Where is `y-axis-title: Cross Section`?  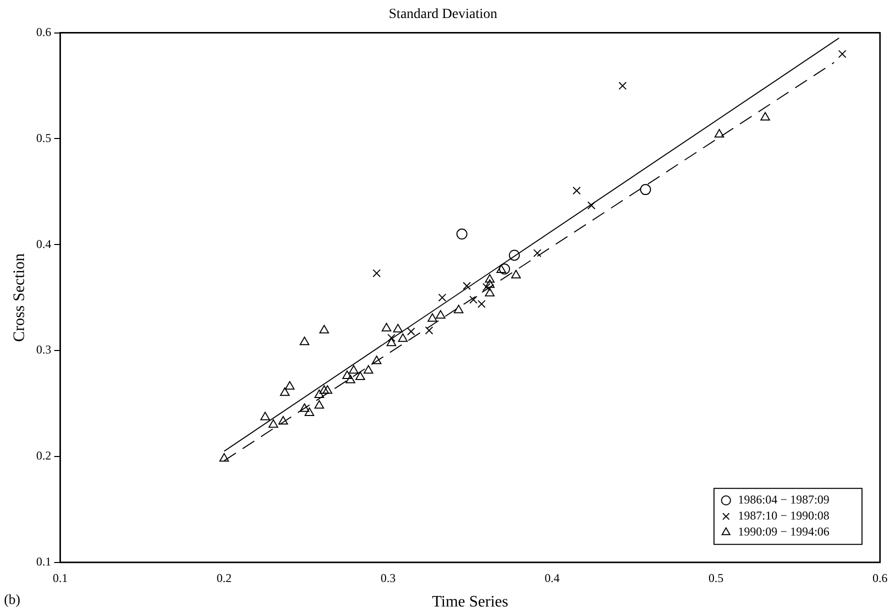 y-axis-title: Cross Section is located at coordinates (19, 297).